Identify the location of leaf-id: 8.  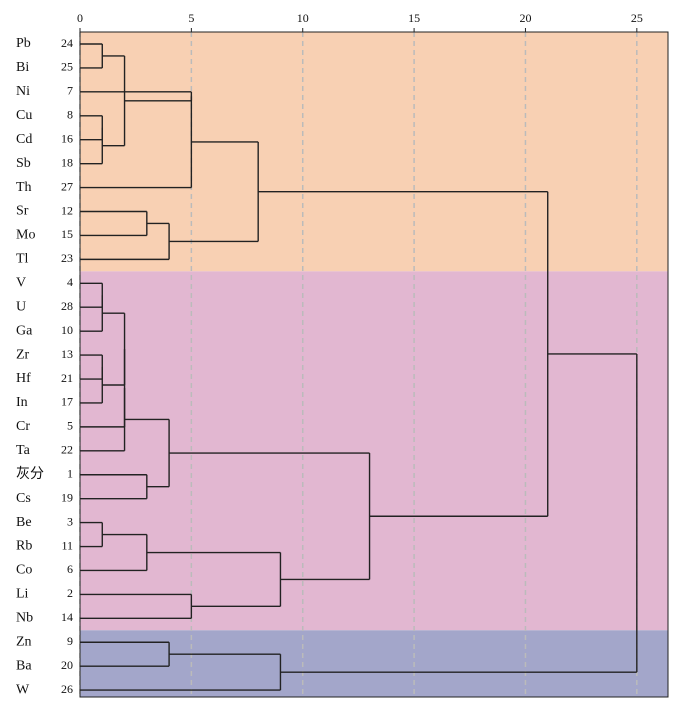
(70, 115).